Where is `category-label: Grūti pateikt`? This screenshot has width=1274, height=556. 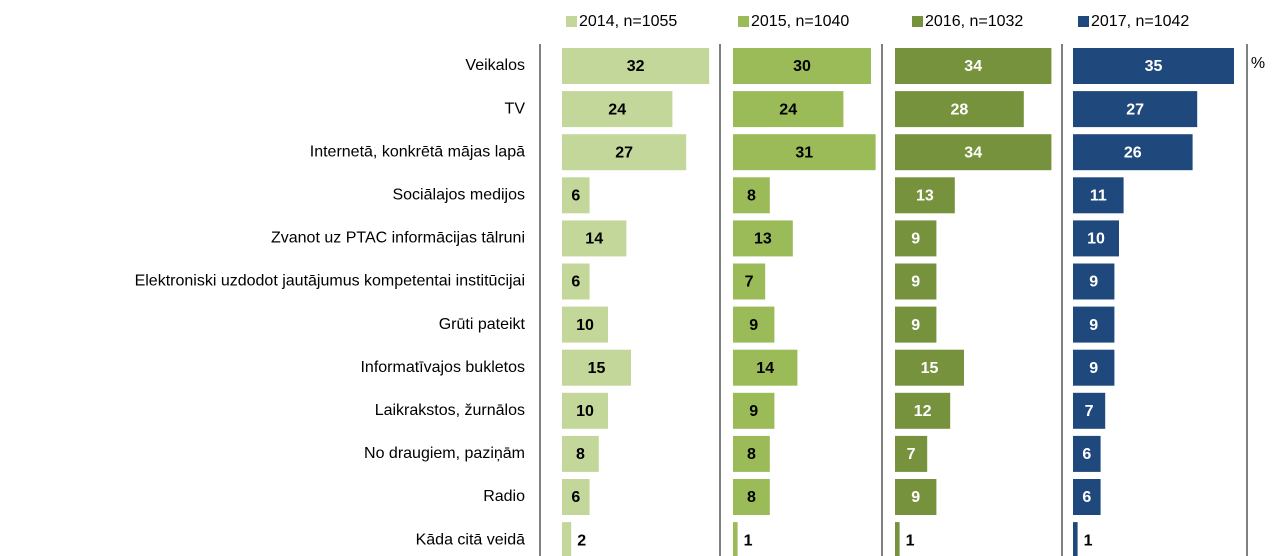
category-label: Grūti pateikt is located at coordinates (482, 324).